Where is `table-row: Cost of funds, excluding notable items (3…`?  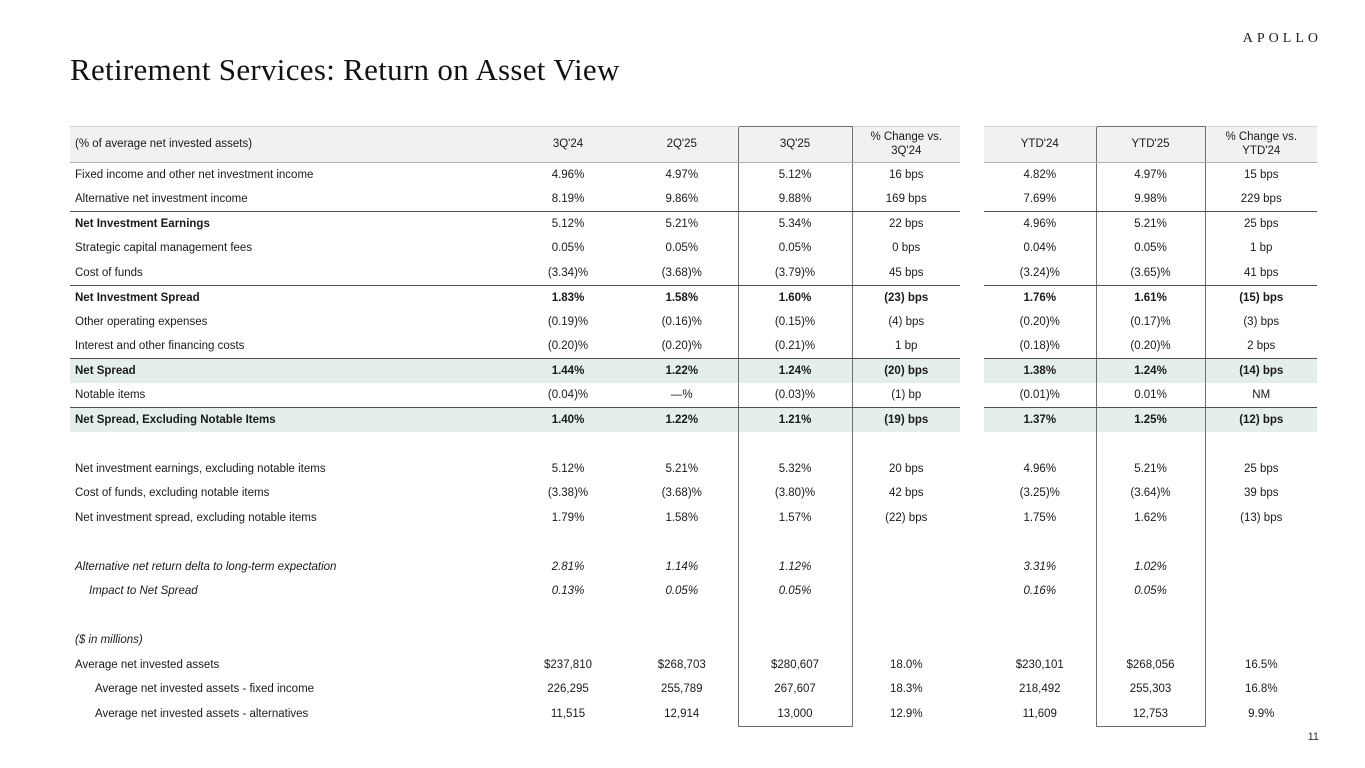
table-row: Cost of funds, excluding notable items (3… is located at coordinates (693, 493).